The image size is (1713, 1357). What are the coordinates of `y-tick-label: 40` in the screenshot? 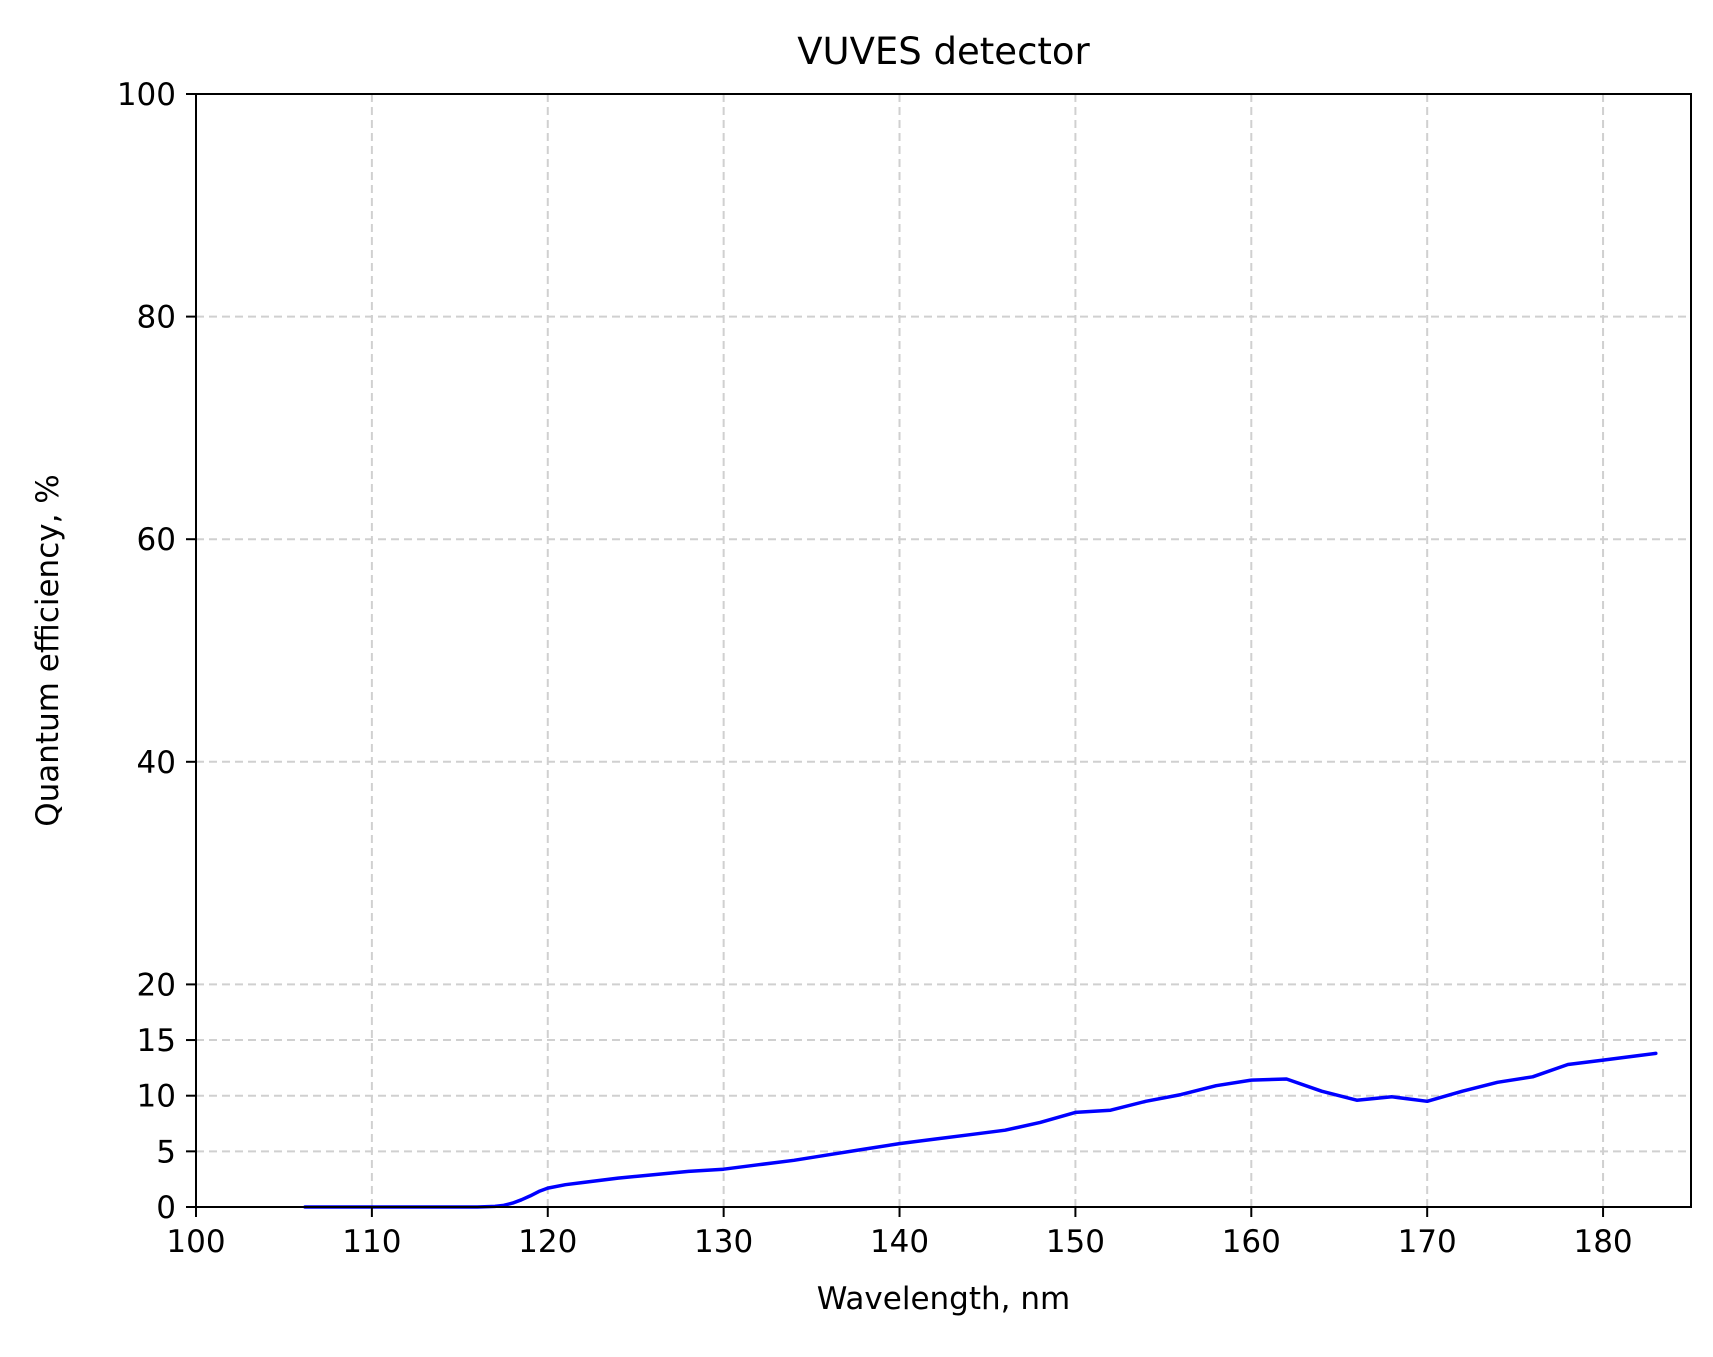 It's located at (156, 763).